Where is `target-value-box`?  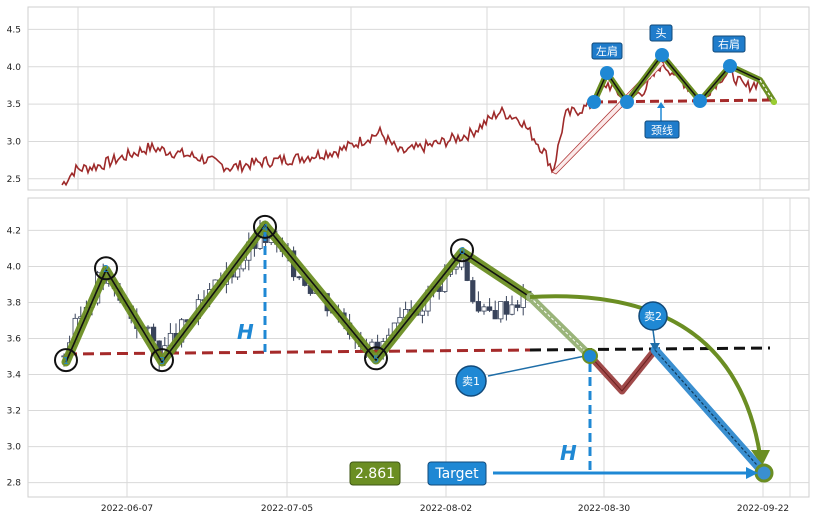 target-value-box is located at coordinates (375, 473).